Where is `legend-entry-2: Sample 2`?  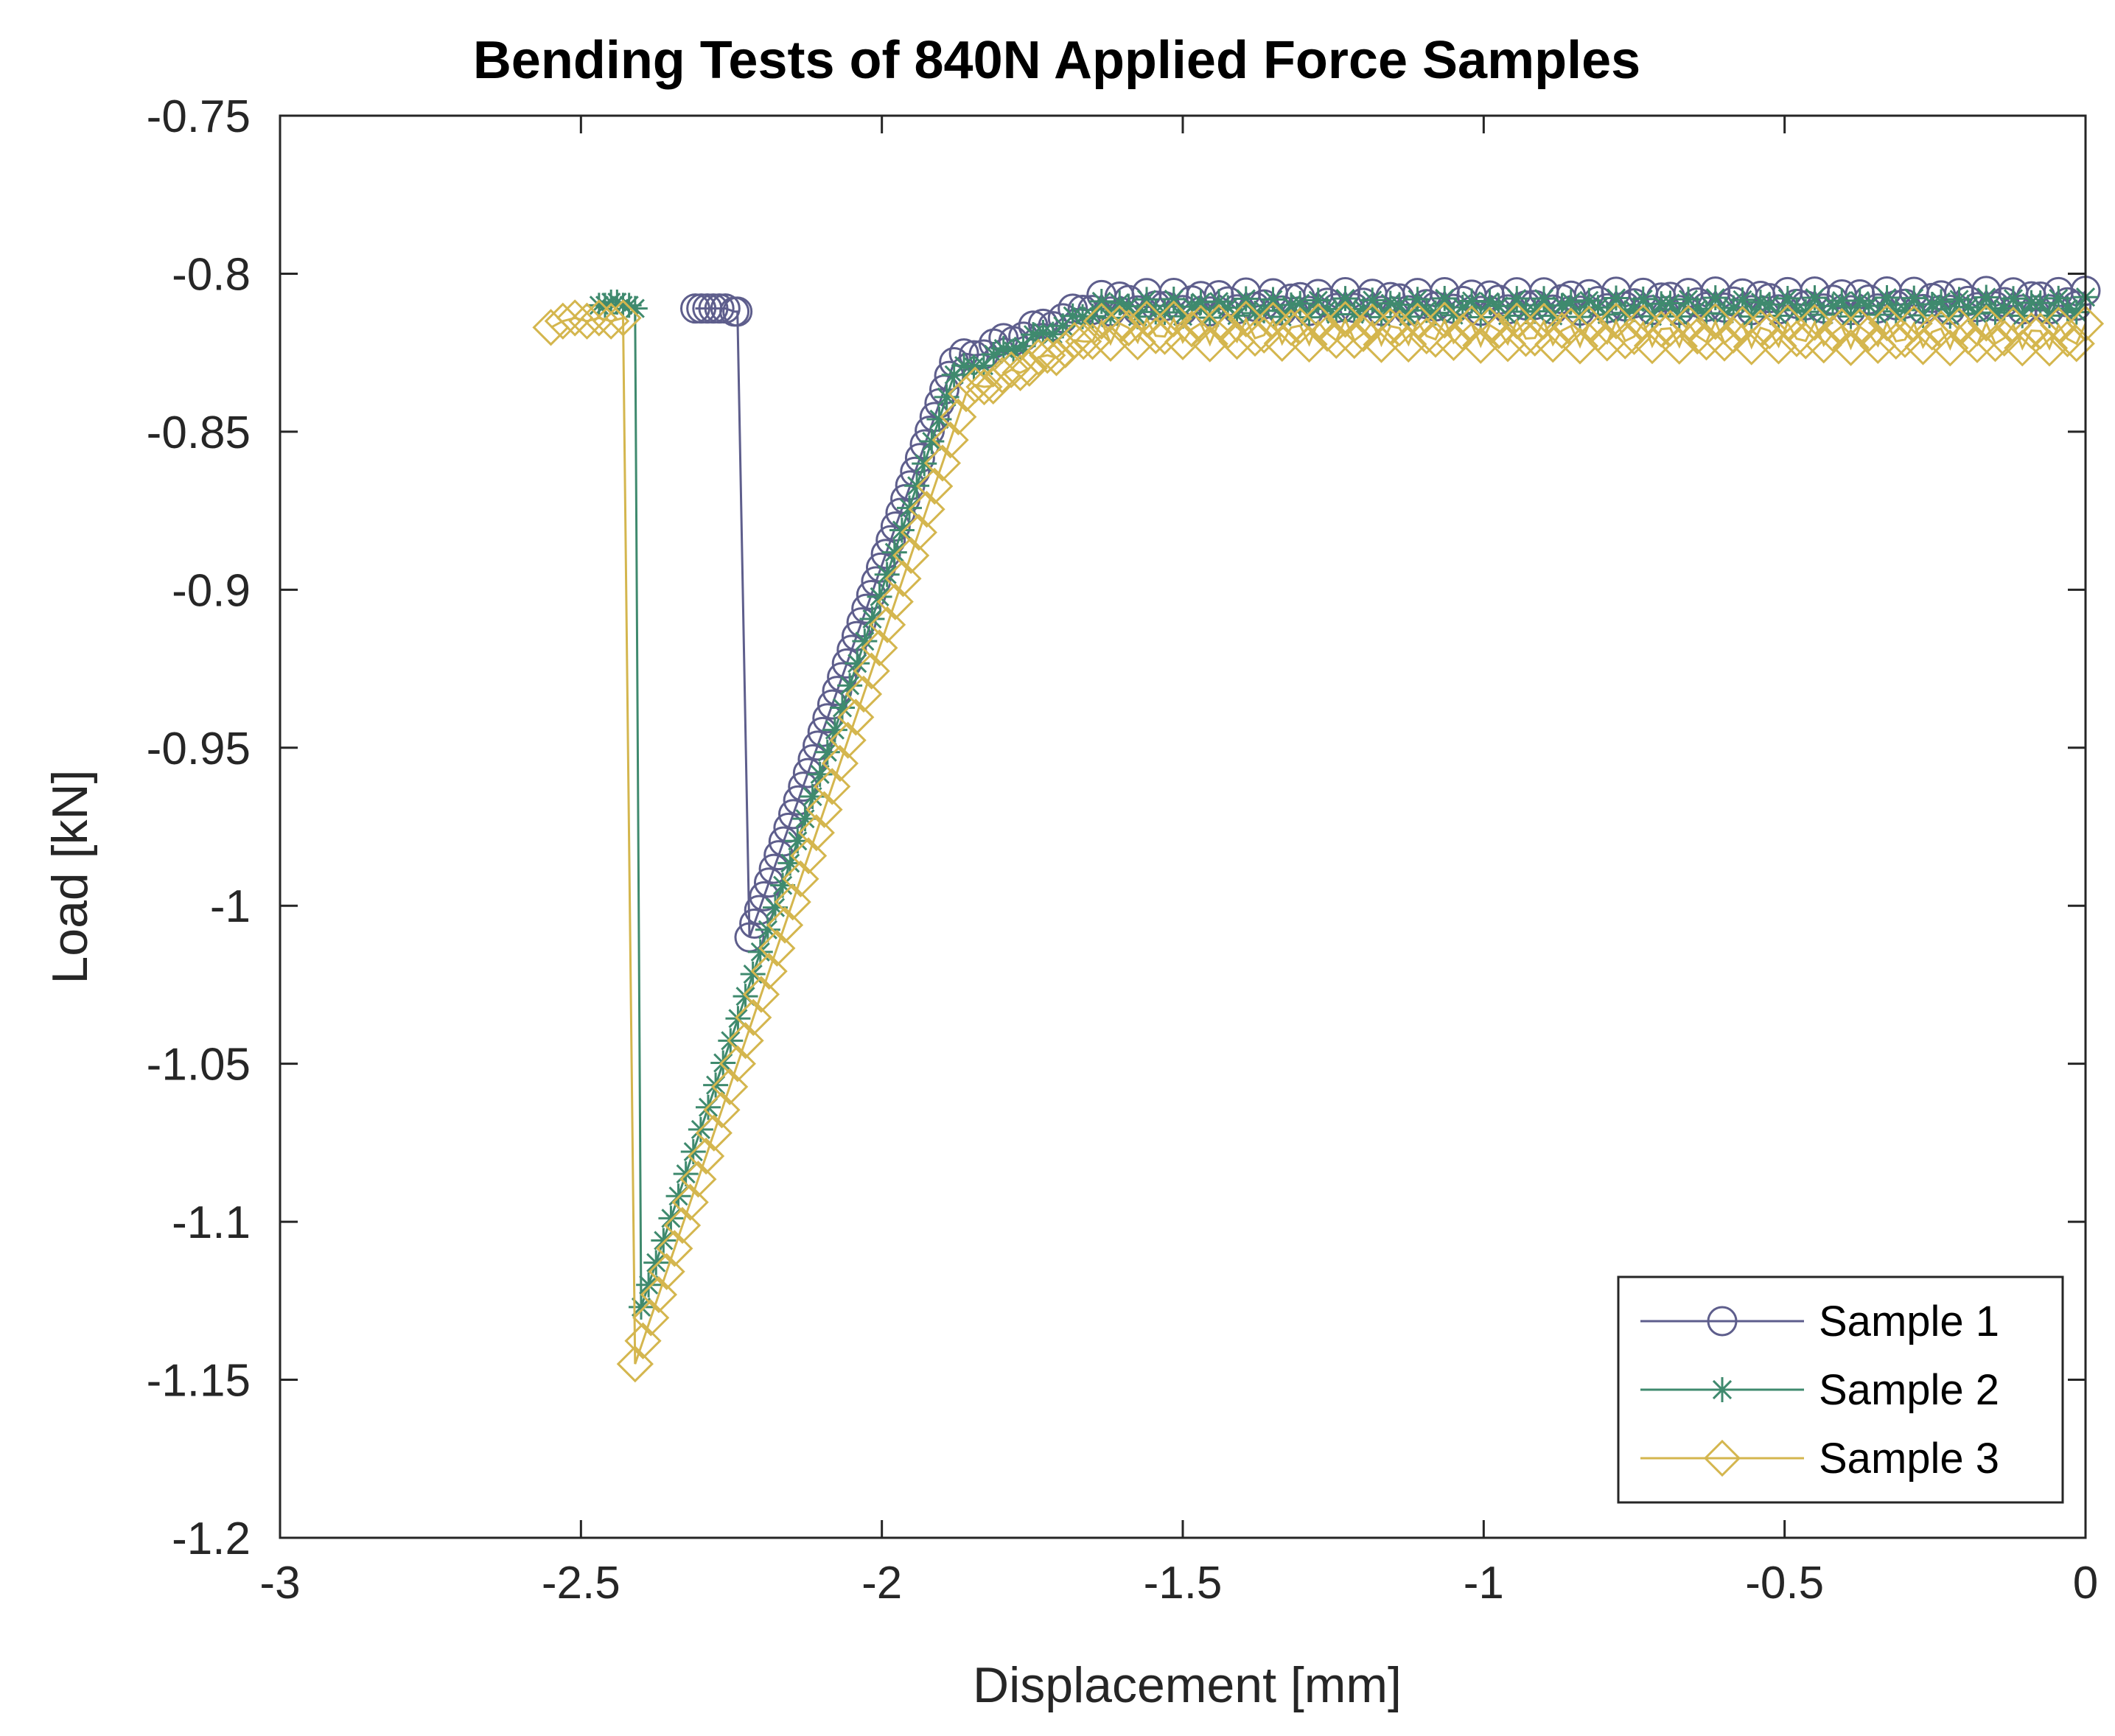 legend-entry-2: Sample 2 is located at coordinates (1820, 1390).